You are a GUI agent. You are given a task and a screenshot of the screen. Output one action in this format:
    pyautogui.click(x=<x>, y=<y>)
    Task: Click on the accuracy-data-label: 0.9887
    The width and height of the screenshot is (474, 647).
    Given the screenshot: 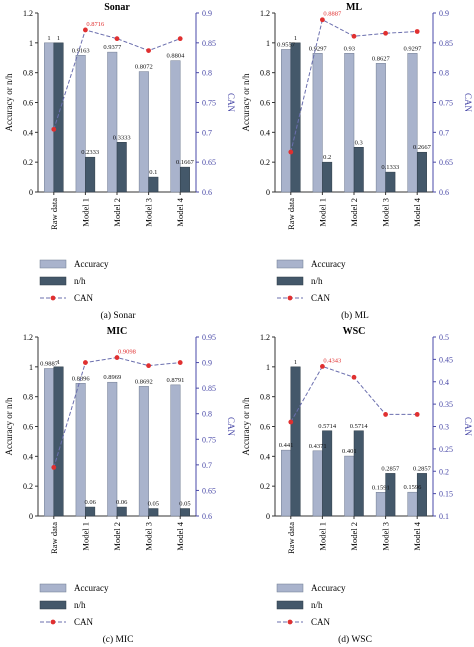 What is the action you would take?
    pyautogui.click(x=49, y=364)
    